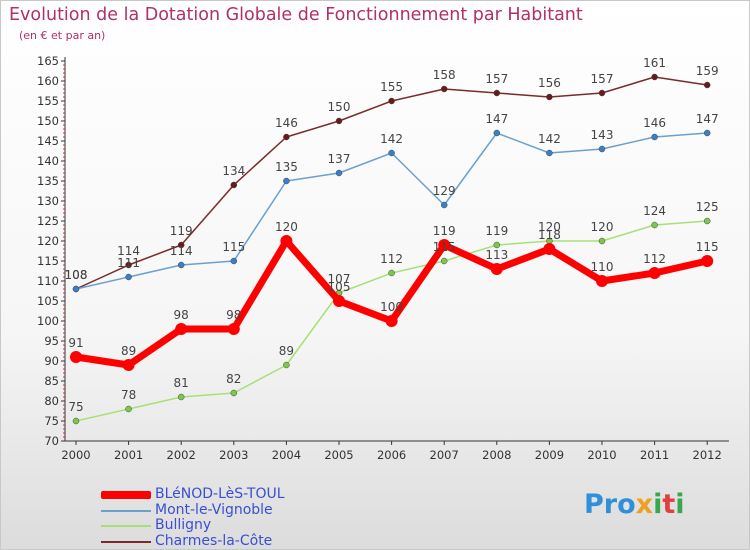 The image size is (750, 550). I want to click on data-label-1: 137, so click(339, 159).